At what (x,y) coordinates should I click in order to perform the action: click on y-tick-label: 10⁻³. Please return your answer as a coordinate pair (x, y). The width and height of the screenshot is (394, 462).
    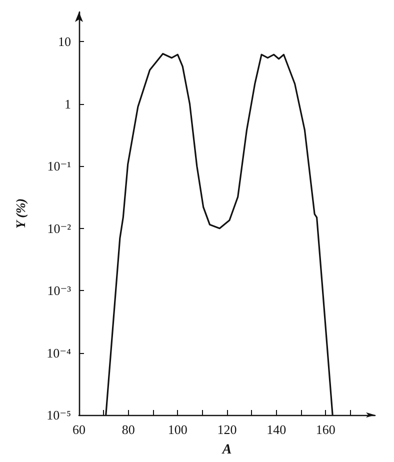
    Looking at the image, I should click on (59, 290).